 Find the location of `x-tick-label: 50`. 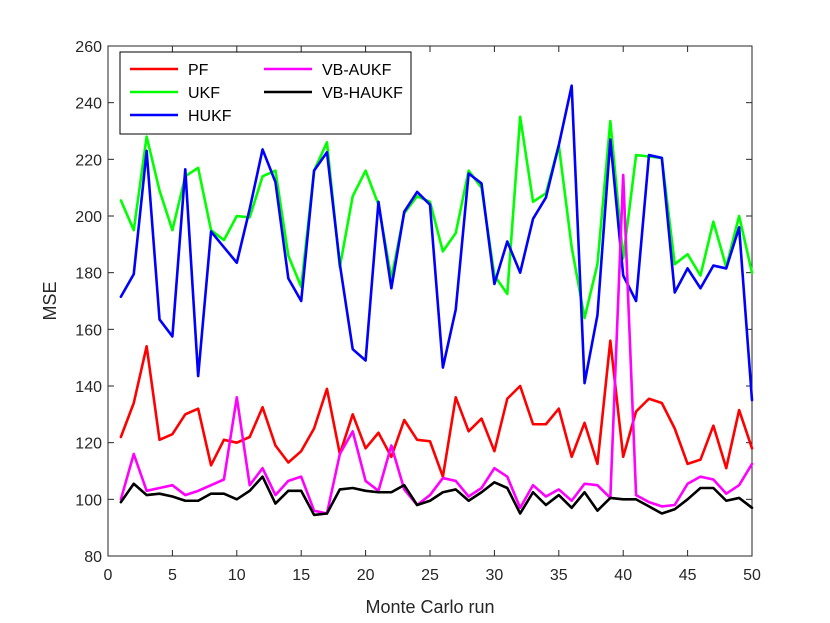

x-tick-label: 50 is located at coordinates (752, 575).